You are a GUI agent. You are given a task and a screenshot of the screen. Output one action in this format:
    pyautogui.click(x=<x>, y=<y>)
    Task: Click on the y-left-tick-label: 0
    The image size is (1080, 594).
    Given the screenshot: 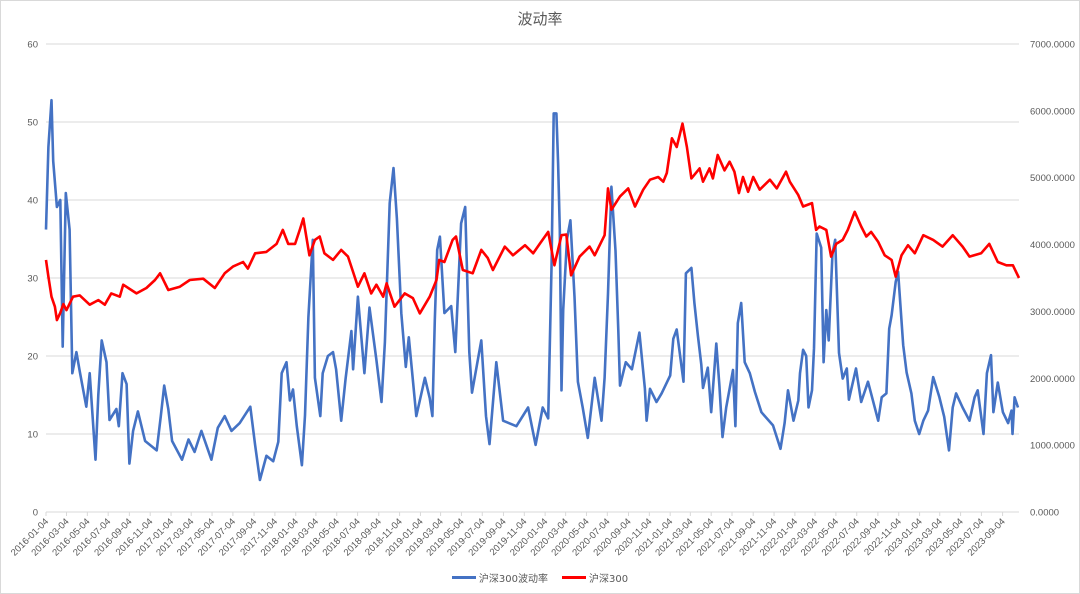 What is the action you would take?
    pyautogui.click(x=35, y=513)
    